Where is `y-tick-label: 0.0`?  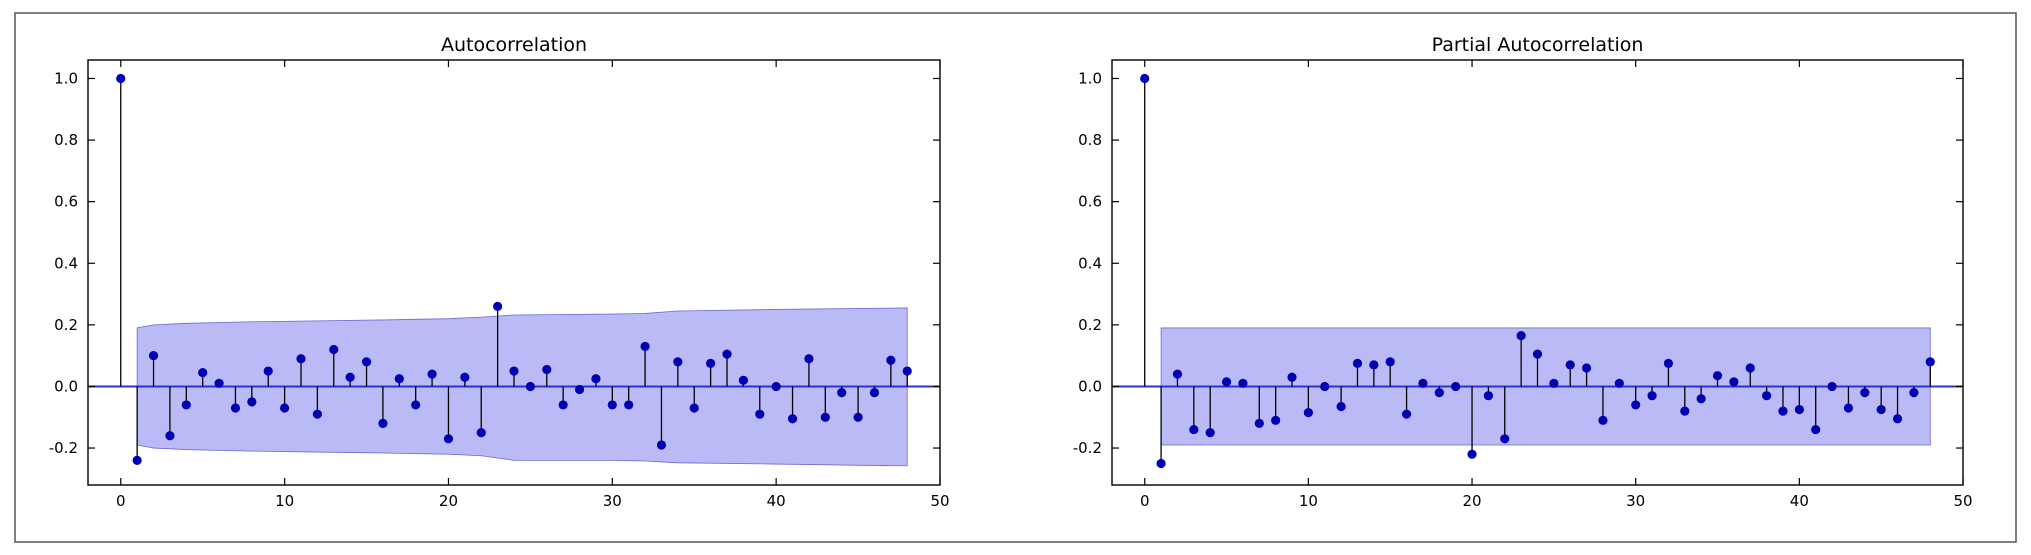 y-tick-label: 0.0 is located at coordinates (1090, 386).